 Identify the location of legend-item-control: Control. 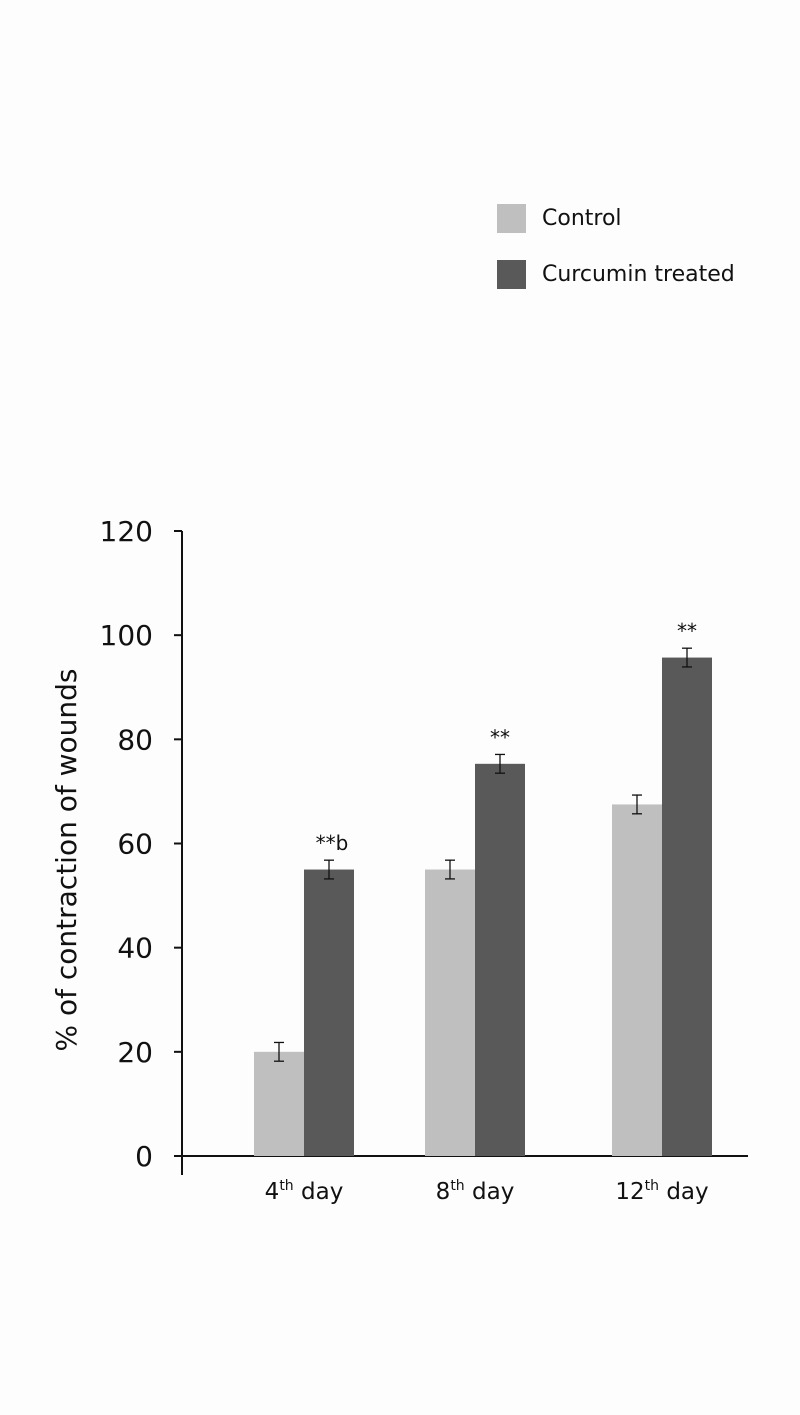
(616, 218).